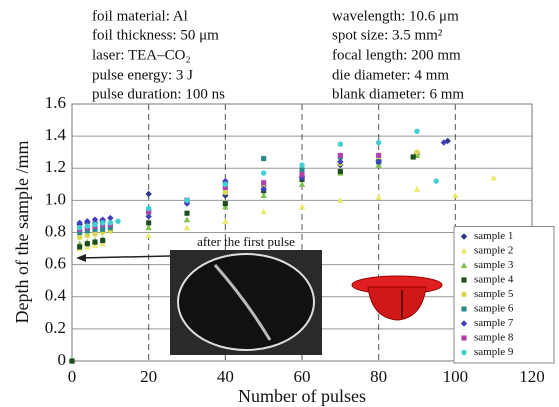  What do you see at coordinates (378, 376) in the screenshot?
I see `x-tick-label: 80` at bounding box center [378, 376].